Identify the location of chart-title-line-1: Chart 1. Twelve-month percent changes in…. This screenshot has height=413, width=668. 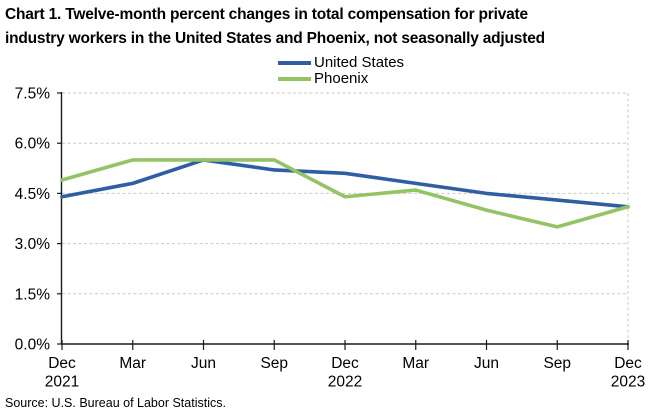
(266, 14).